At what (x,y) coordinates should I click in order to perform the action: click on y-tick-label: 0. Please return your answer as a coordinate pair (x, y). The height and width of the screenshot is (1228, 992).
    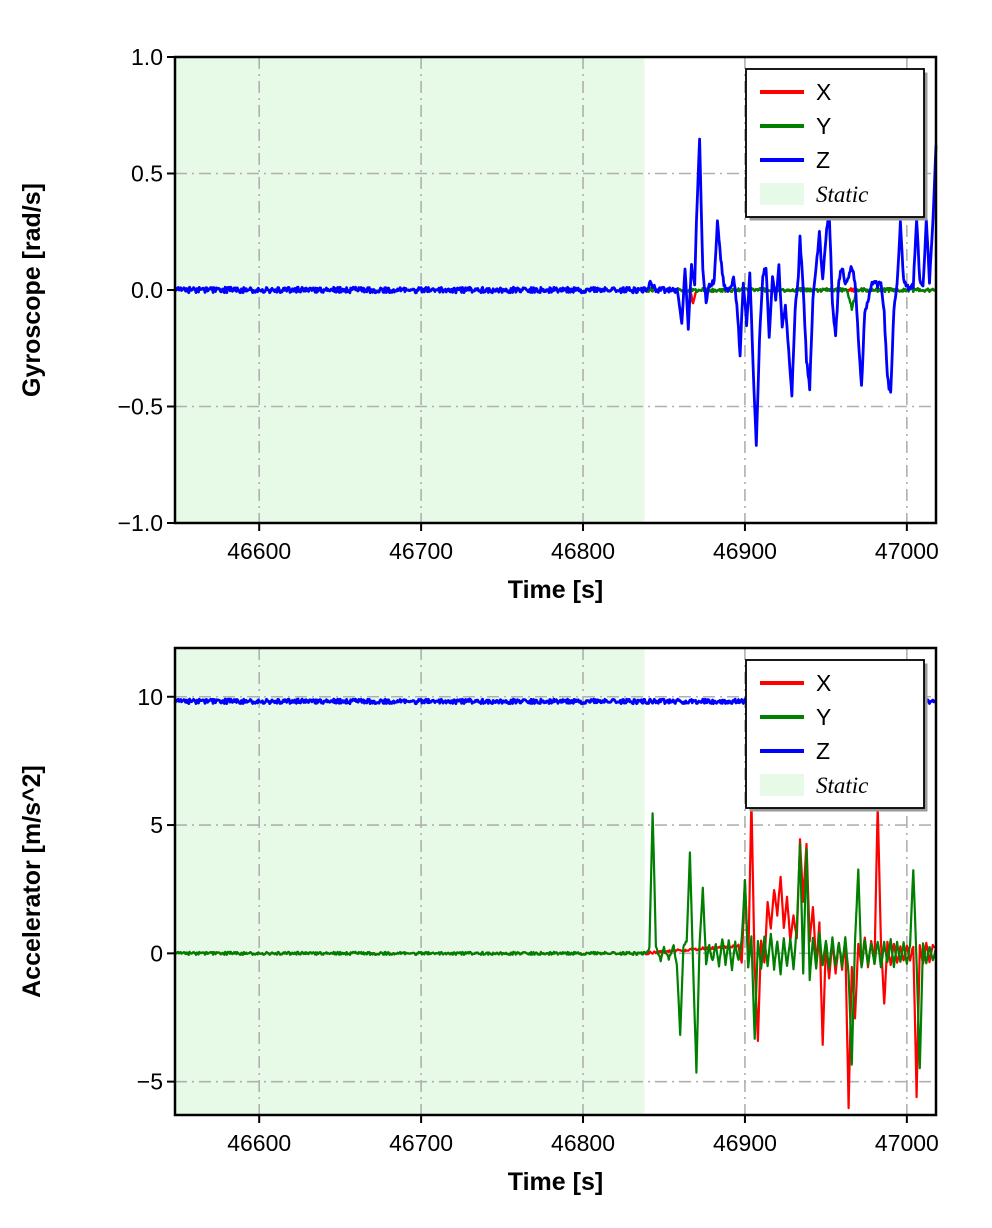
    Looking at the image, I should click on (156, 953).